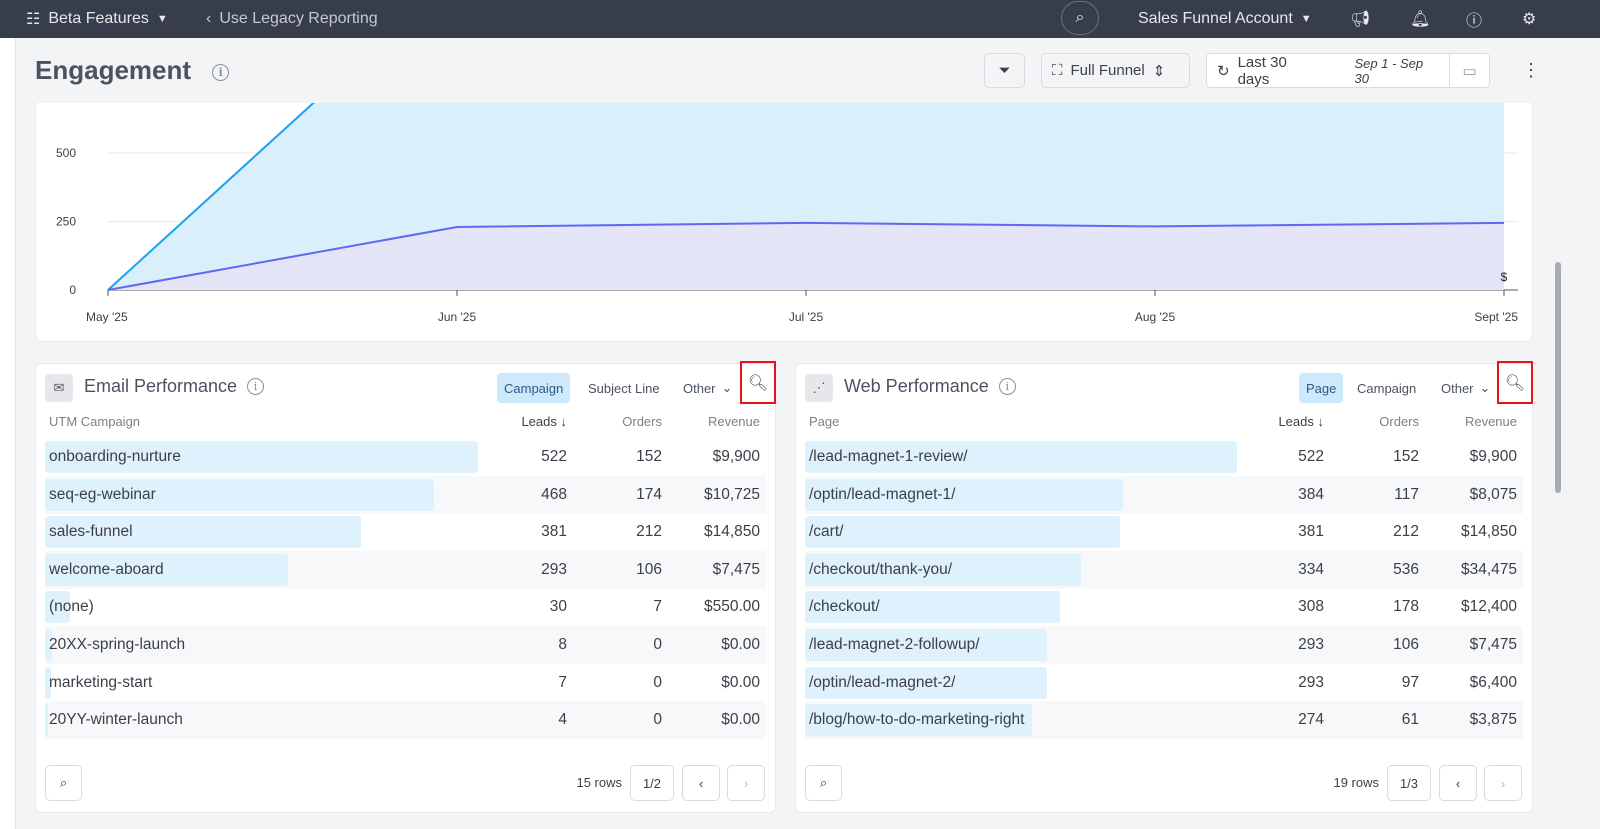 This screenshot has width=1600, height=829. Describe the element at coordinates (1488, 532) in the screenshot. I see `cell-revenue: $14,850` at that location.